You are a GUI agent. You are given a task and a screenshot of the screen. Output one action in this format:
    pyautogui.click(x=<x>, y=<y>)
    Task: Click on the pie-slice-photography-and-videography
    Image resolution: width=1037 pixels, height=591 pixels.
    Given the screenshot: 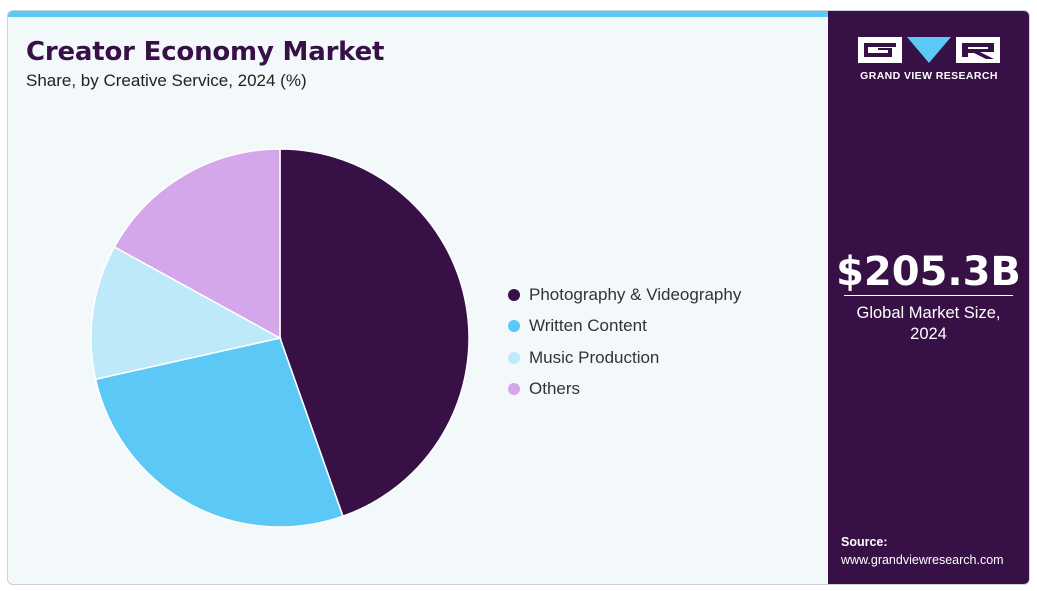 What is the action you would take?
    pyautogui.click(x=374, y=333)
    